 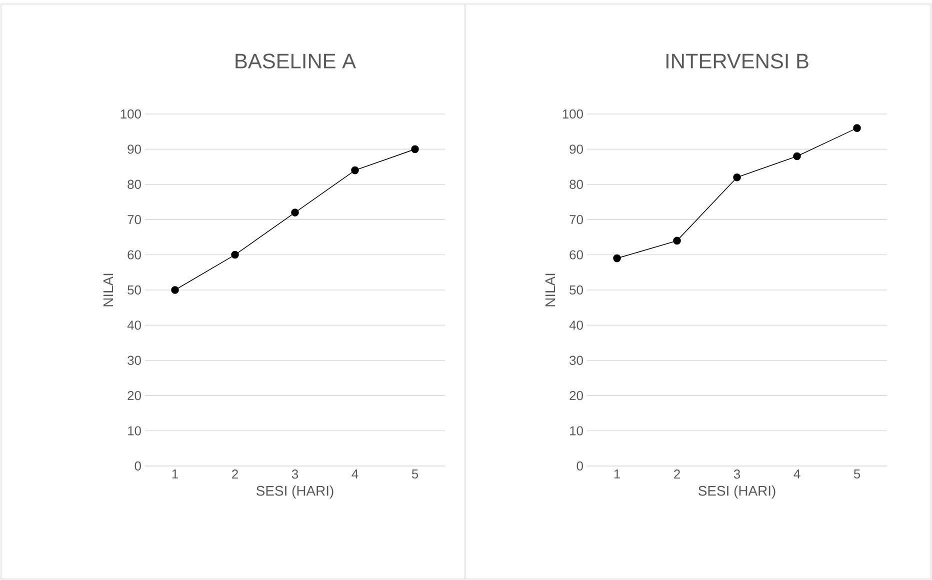 What do you see at coordinates (737, 61) in the screenshot?
I see `chart-title: INTERVENSI B` at bounding box center [737, 61].